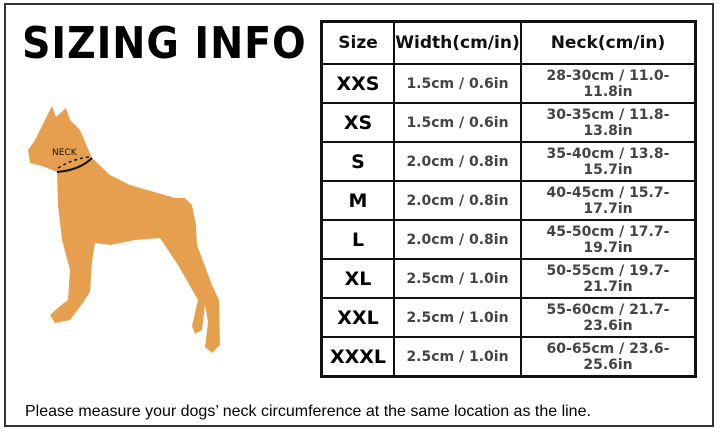 Image resolution: width=720 pixels, height=432 pixels. Describe the element at coordinates (65, 153) in the screenshot. I see `neck-label: NECK` at that location.